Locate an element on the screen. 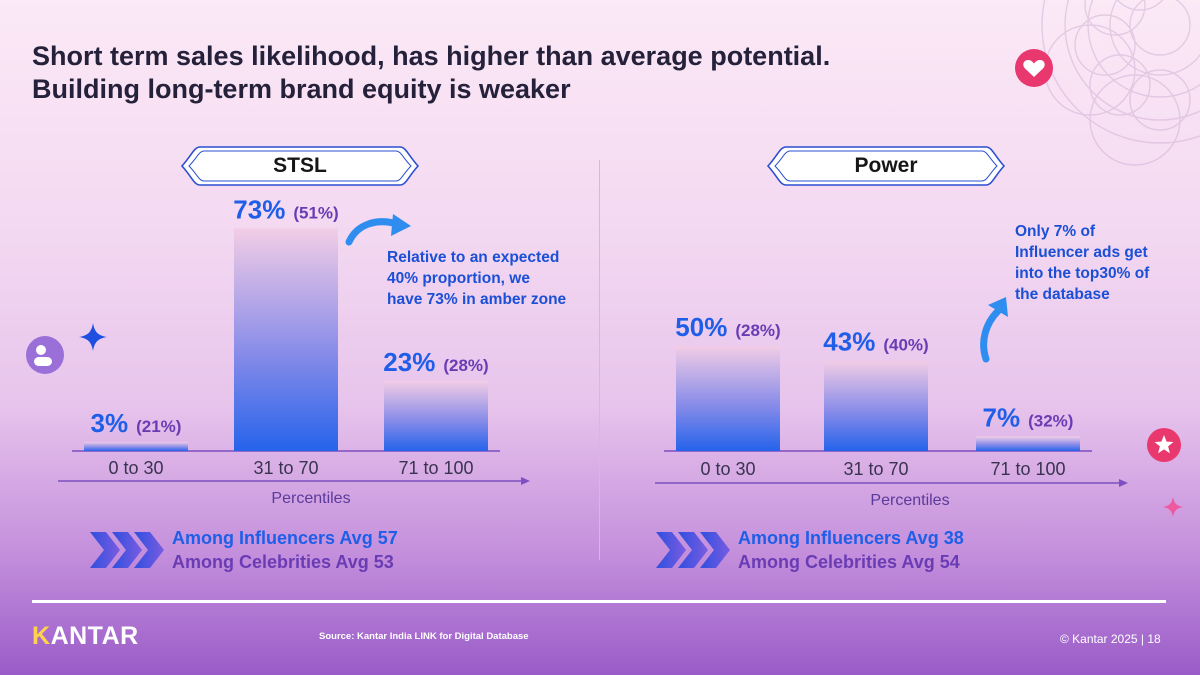 The height and width of the screenshot is (675, 1200). summary-celebrities: Among Celebrities Avg 53 is located at coordinates (283, 562).